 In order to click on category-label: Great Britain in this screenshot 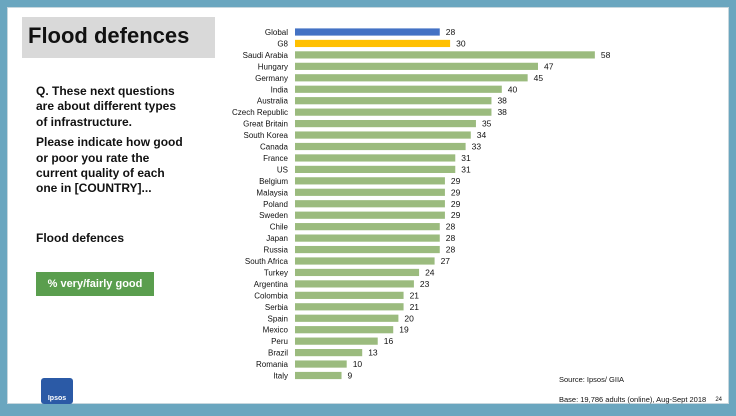, I will do `click(265, 124)`.